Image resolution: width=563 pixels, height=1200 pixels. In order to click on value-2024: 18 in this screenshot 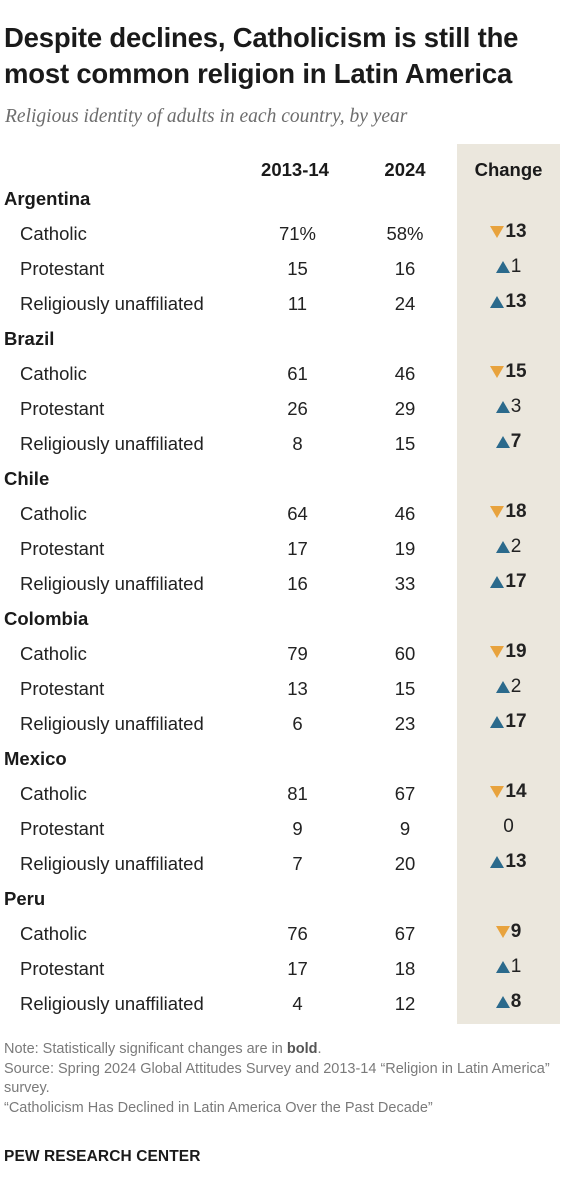, I will do `click(405, 968)`.